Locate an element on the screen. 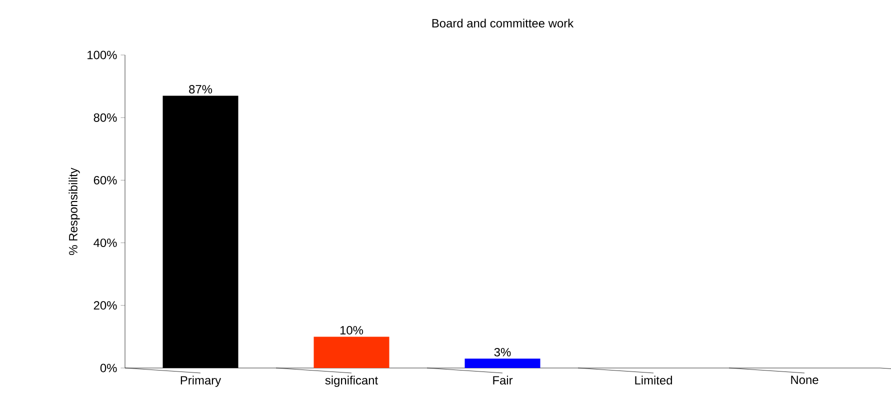  data-label: 3% is located at coordinates (502, 352).